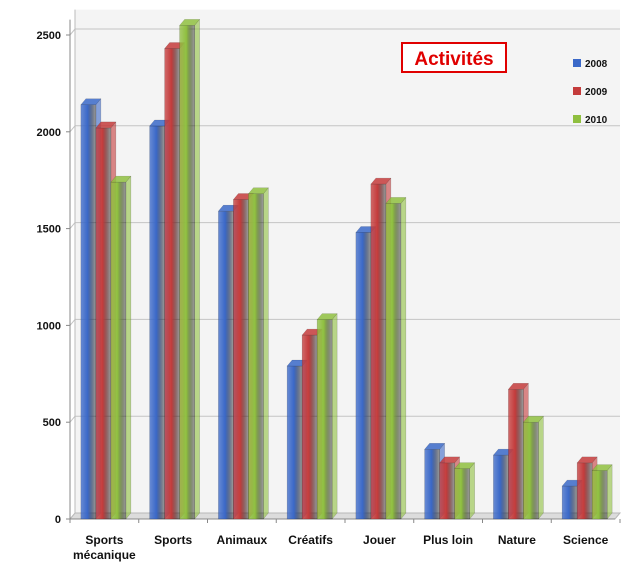 The image size is (630, 567). Describe the element at coordinates (49, 133) in the screenshot. I see `y-tick-label: 2000` at that location.